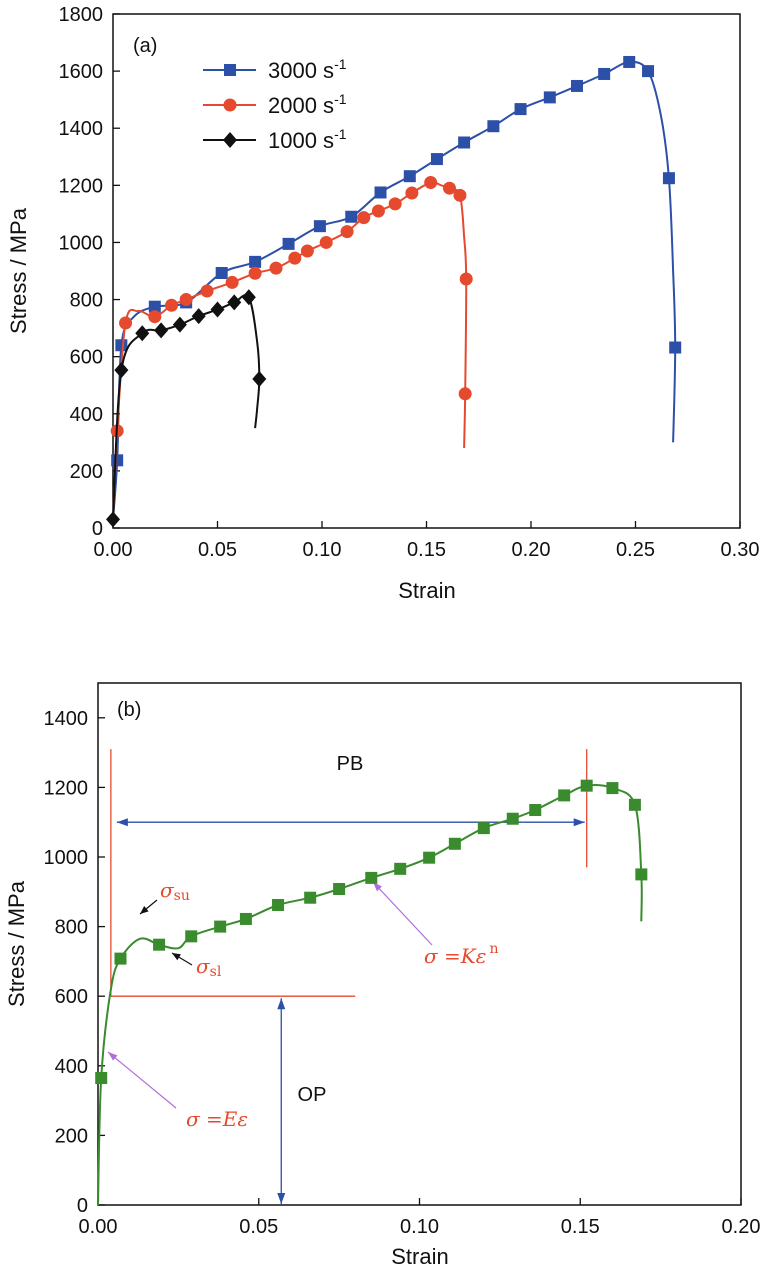 Image resolution: width=768 pixels, height=1278 pixels. What do you see at coordinates (16, 943) in the screenshot?
I see `chart-b-ylabel: Stress / MPa` at bounding box center [16, 943].